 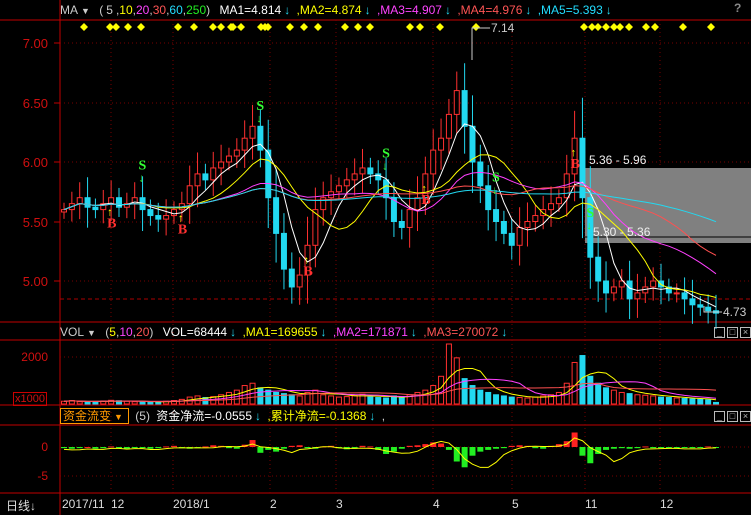 I want to click on params-close: ), so click(x=208, y=10).